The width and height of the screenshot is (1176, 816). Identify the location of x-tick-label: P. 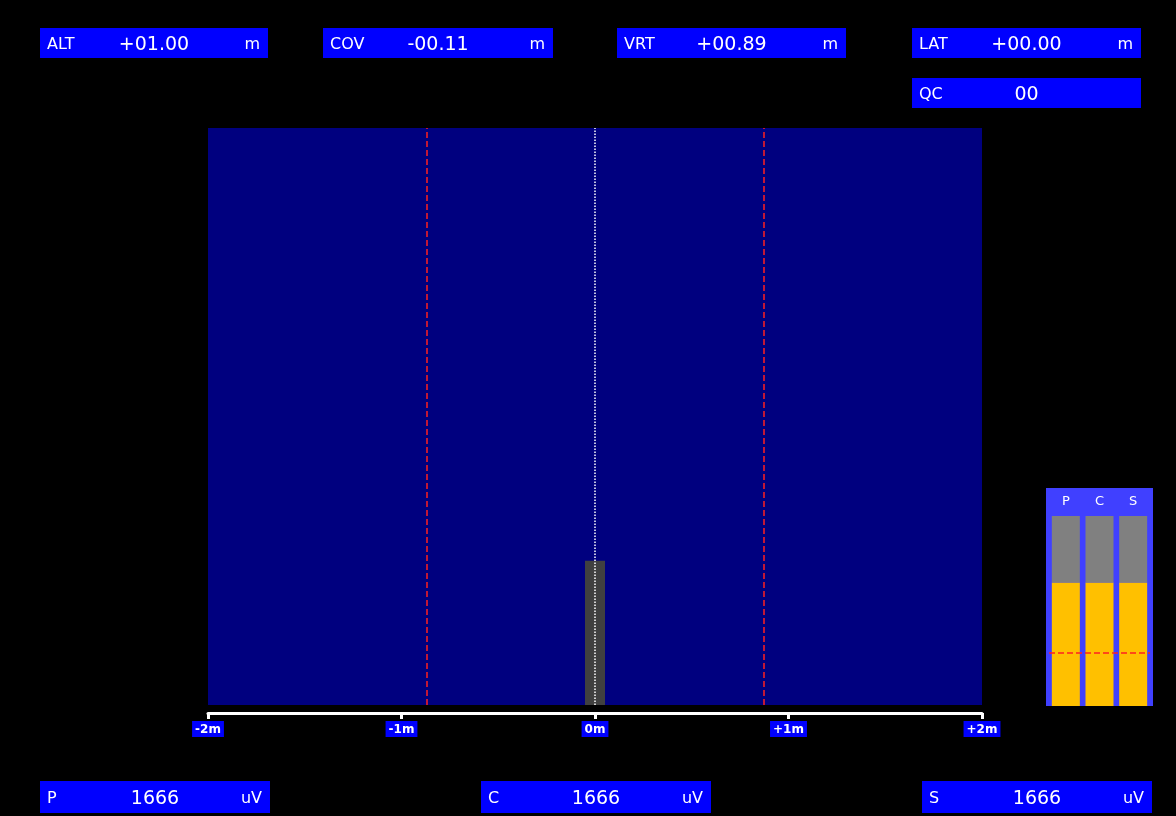
(1065, 500).